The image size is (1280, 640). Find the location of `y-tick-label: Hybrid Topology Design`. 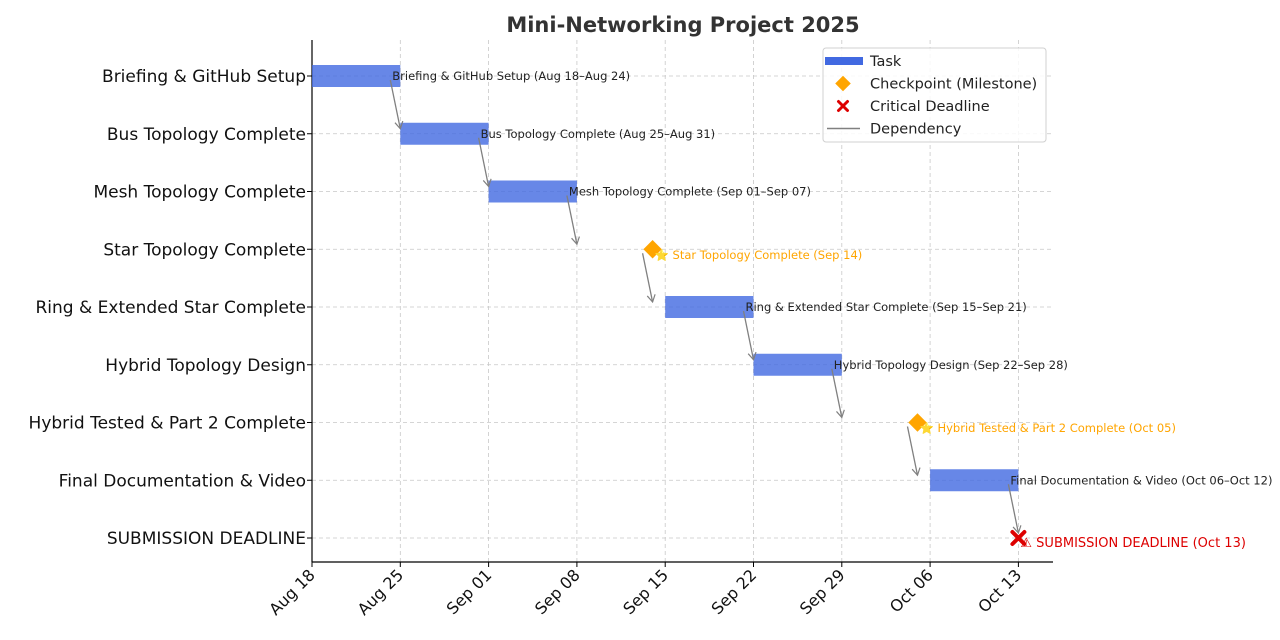

y-tick-label: Hybrid Topology Design is located at coordinates (205, 366).